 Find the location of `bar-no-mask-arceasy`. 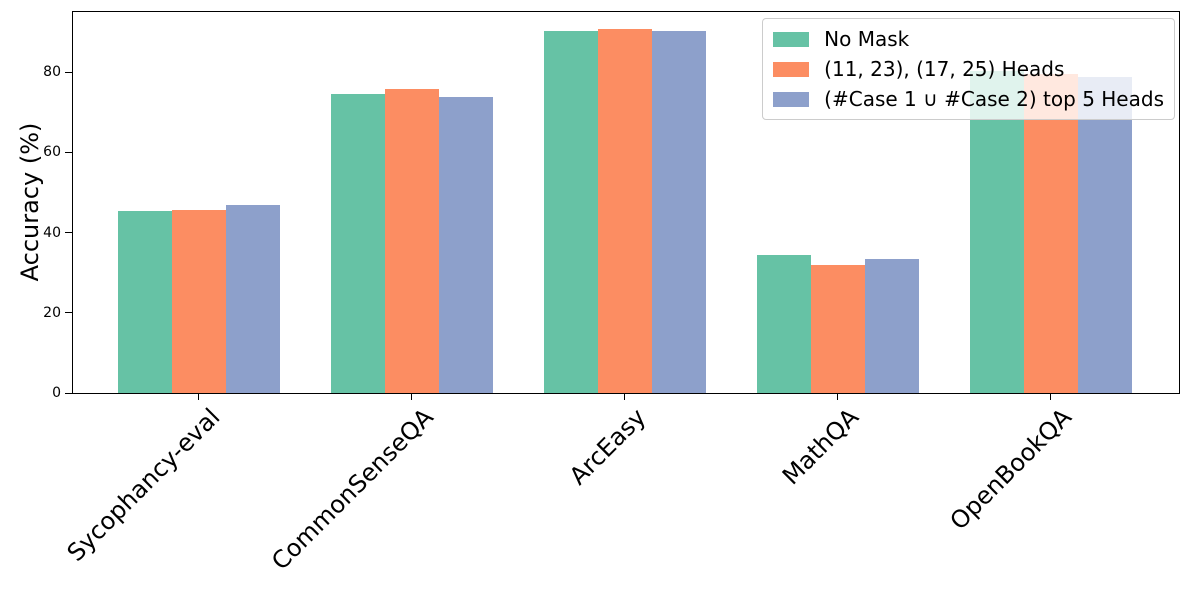

bar-no-mask-arceasy is located at coordinates (570, 211).